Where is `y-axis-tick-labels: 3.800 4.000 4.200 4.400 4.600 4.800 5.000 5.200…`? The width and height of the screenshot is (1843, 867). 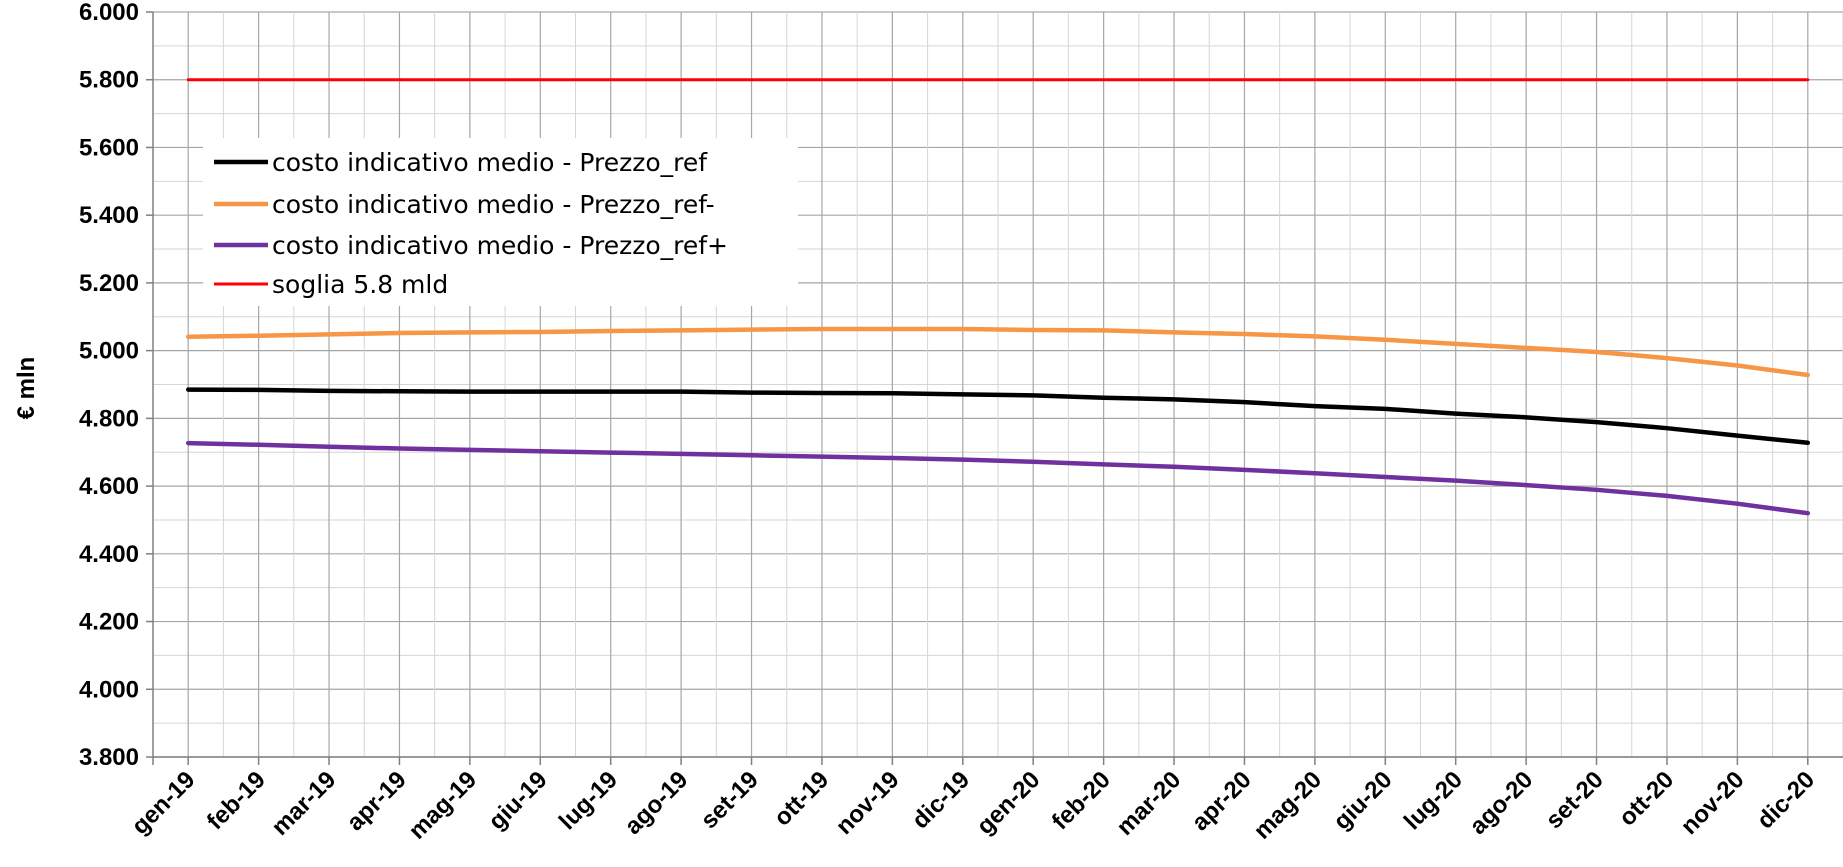 y-axis-tick-labels: 3.800 4.000 4.200 4.400 4.600 4.800 5.000 5.200… is located at coordinates (109, 385).